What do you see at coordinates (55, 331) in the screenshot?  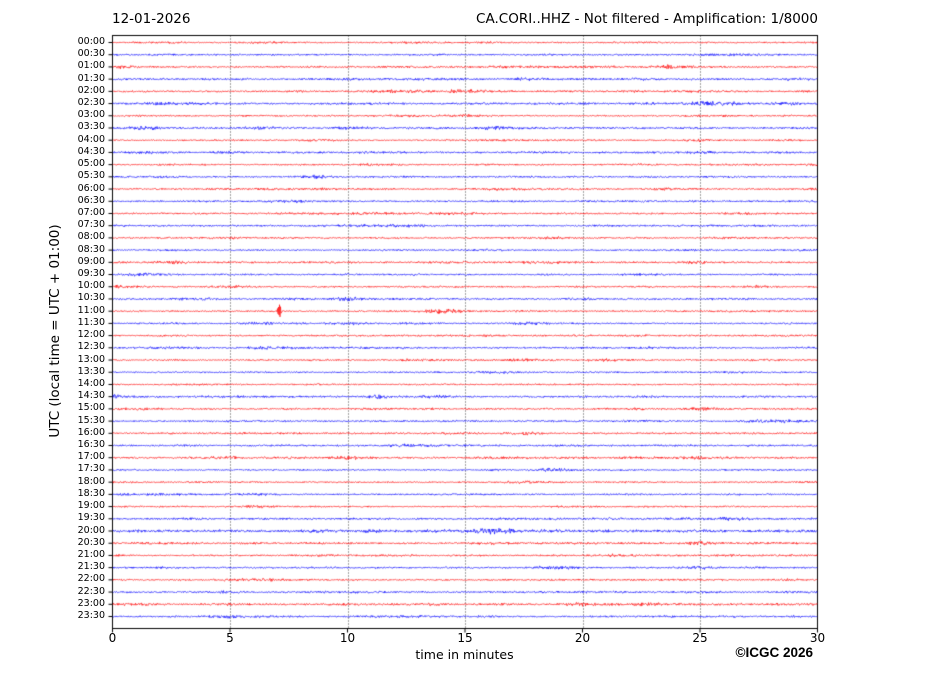 I see `y-axis-label-text: UTC (local time = UTC + 01:00)` at bounding box center [55, 331].